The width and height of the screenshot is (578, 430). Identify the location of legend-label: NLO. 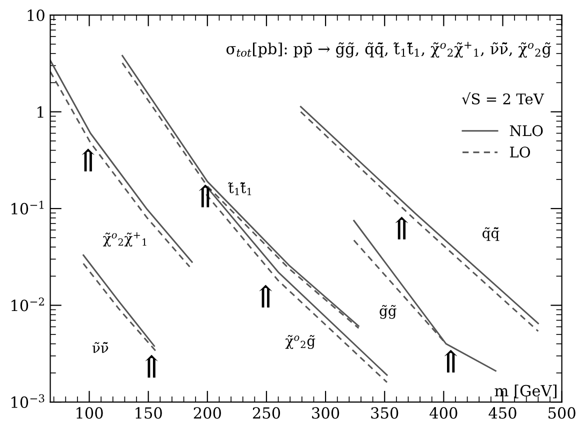
(526, 130).